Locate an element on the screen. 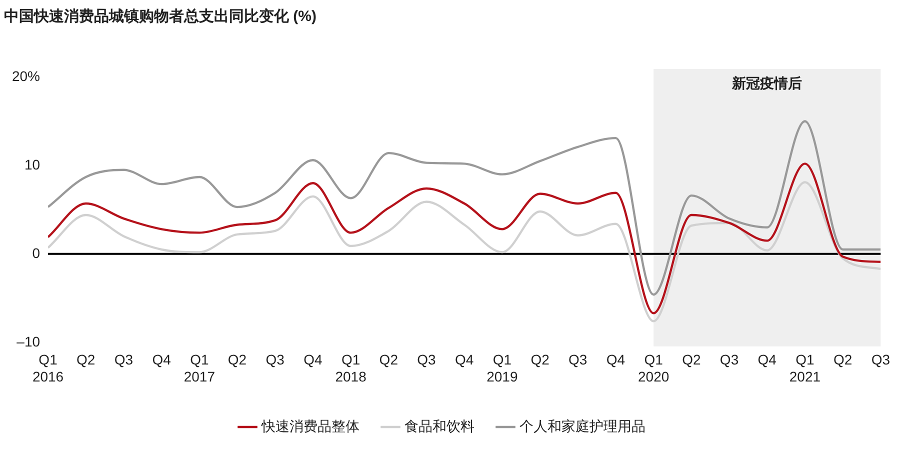 The height and width of the screenshot is (455, 900). x-tick-label: Q1 2018 is located at coordinates (351, 368).